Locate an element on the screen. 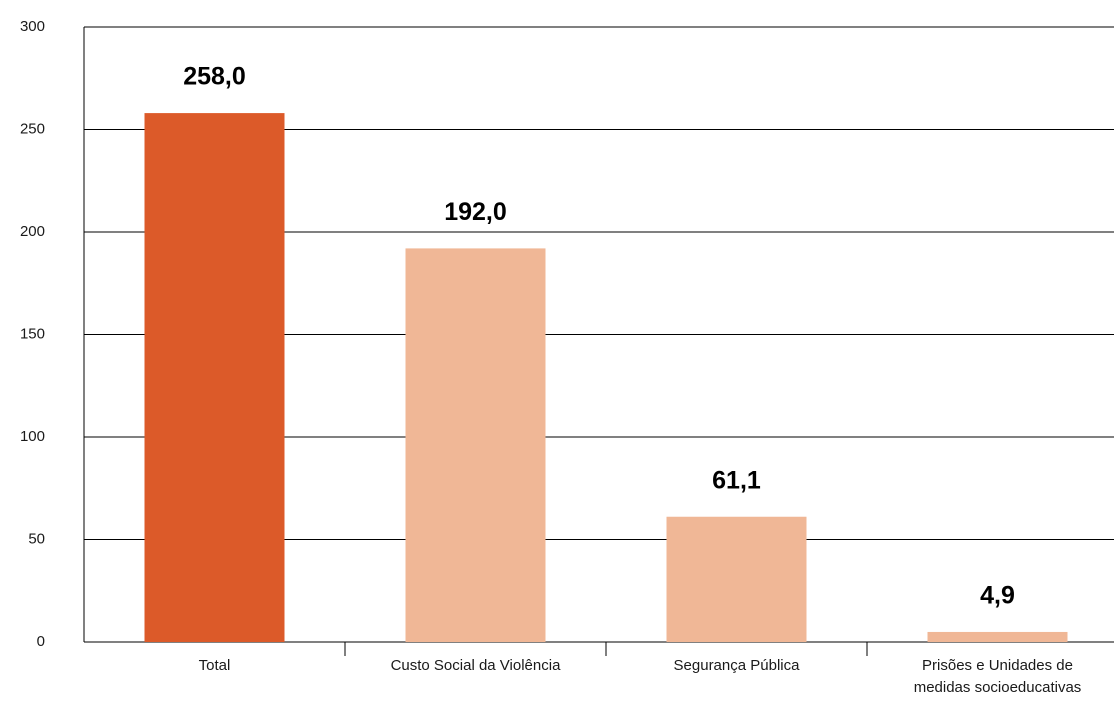  value-label: 192,0 is located at coordinates (475, 212).